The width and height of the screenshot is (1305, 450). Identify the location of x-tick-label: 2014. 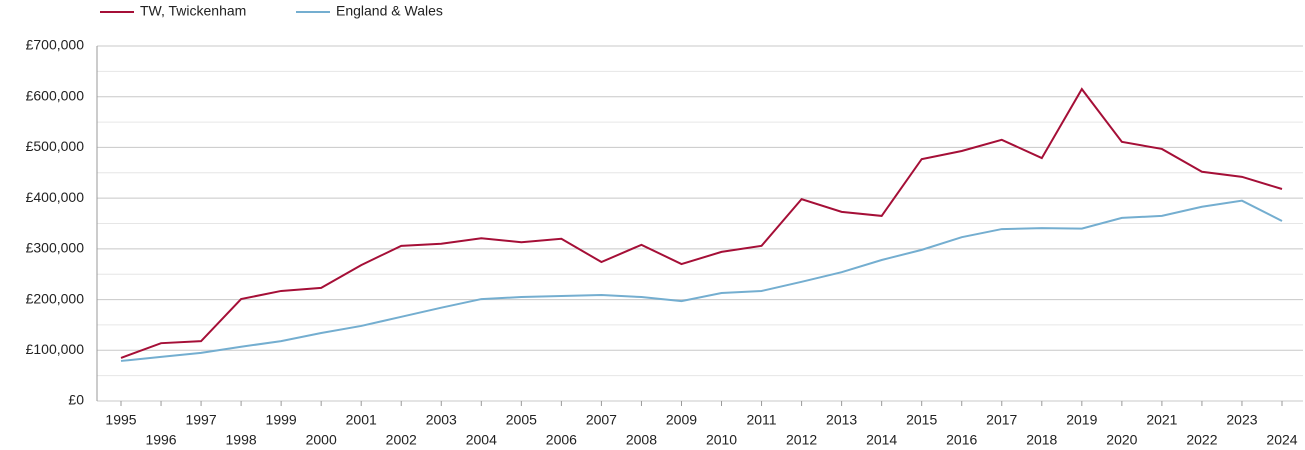
(881, 440).